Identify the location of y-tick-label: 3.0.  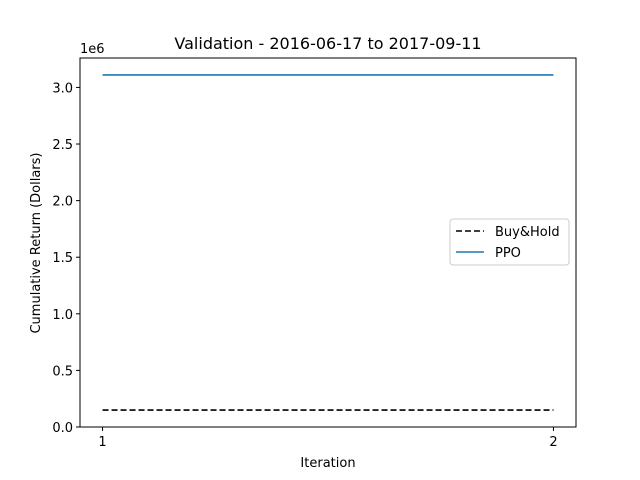
(62, 88).